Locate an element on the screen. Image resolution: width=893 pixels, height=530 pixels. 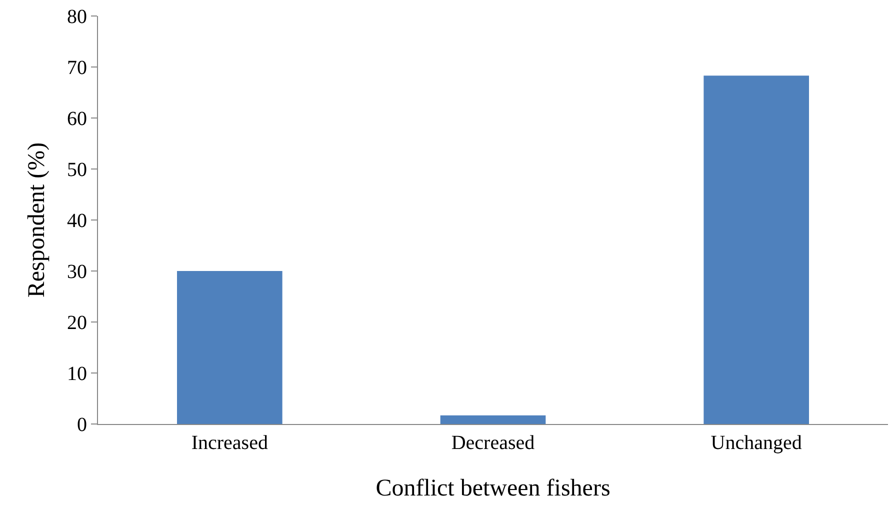
y-axis-title: Respondent (%) is located at coordinates (37, 220).